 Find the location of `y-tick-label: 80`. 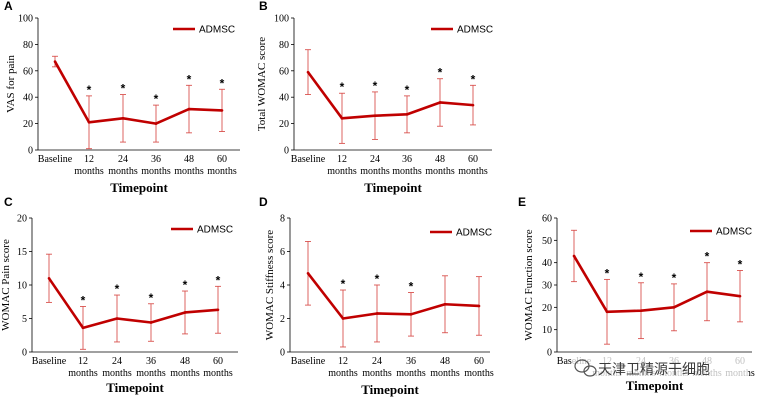

y-tick-label: 80 is located at coordinates (28, 45).